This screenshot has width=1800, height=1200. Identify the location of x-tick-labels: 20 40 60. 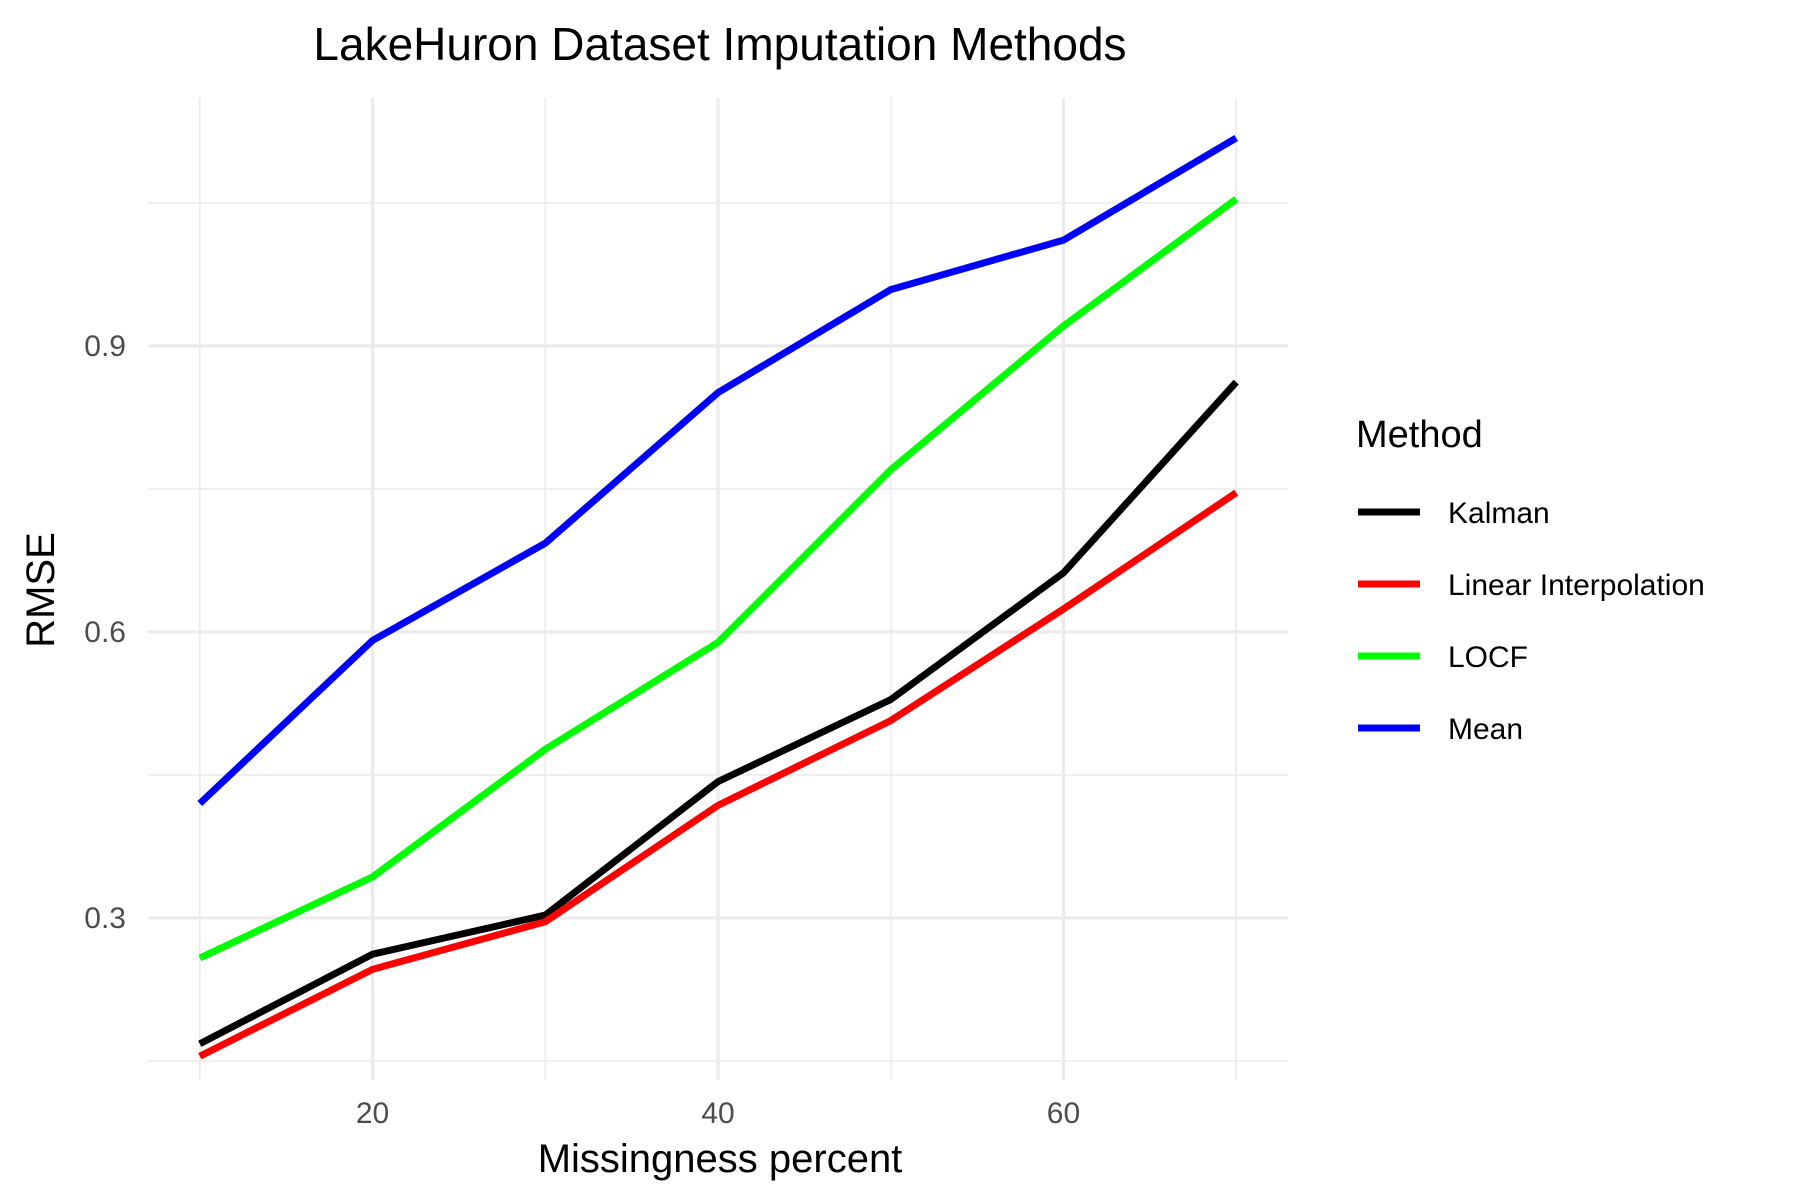
(718, 1113).